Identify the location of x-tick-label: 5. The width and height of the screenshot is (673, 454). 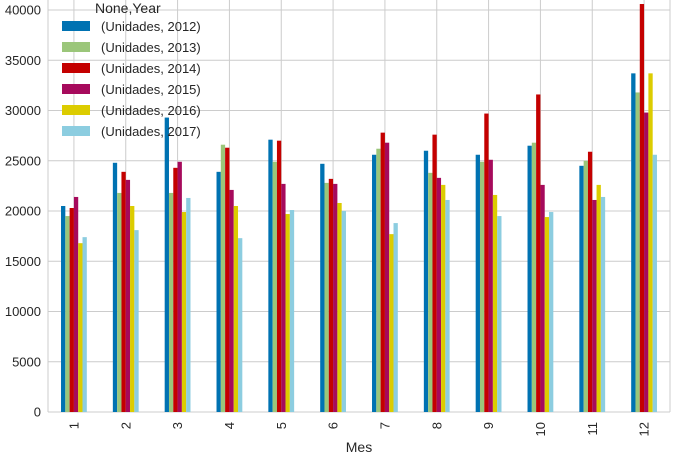
(281, 425).